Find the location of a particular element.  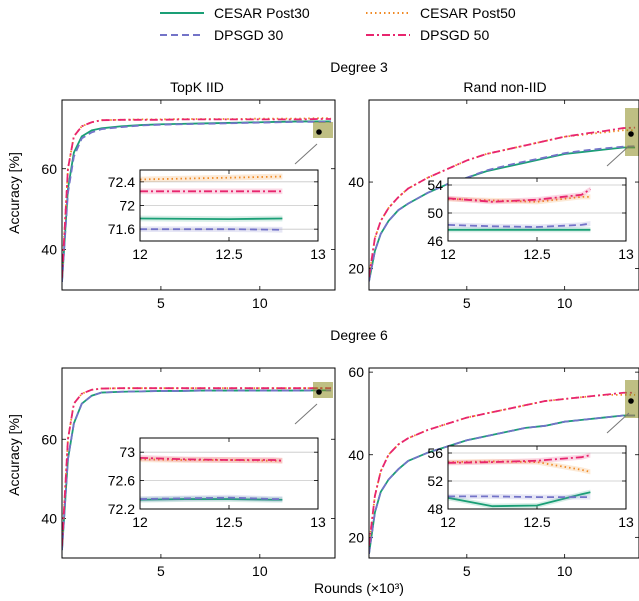

panel-2-y-tick-label: 20 is located at coordinates (356, 268).